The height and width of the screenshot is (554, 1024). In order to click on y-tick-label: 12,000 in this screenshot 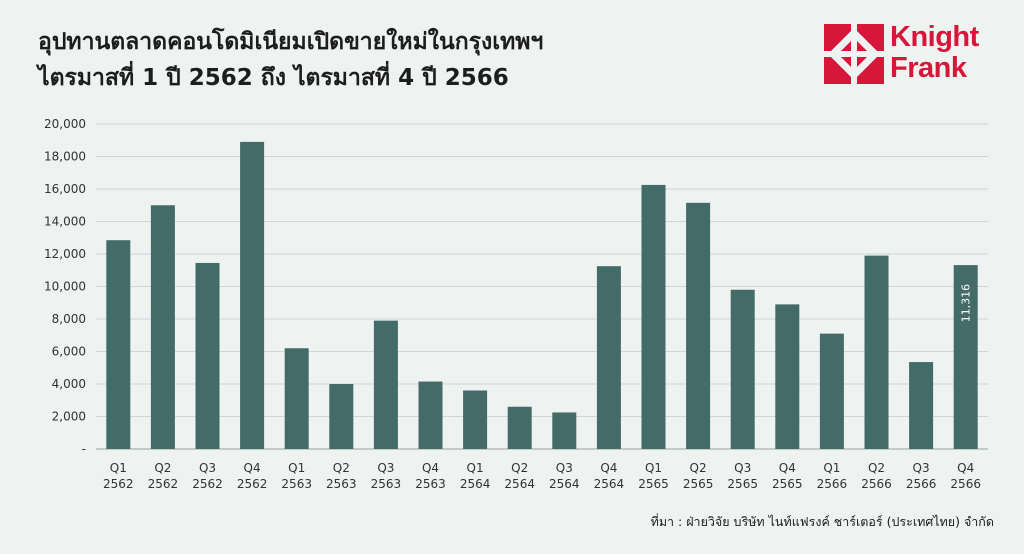, I will do `click(65, 254)`.